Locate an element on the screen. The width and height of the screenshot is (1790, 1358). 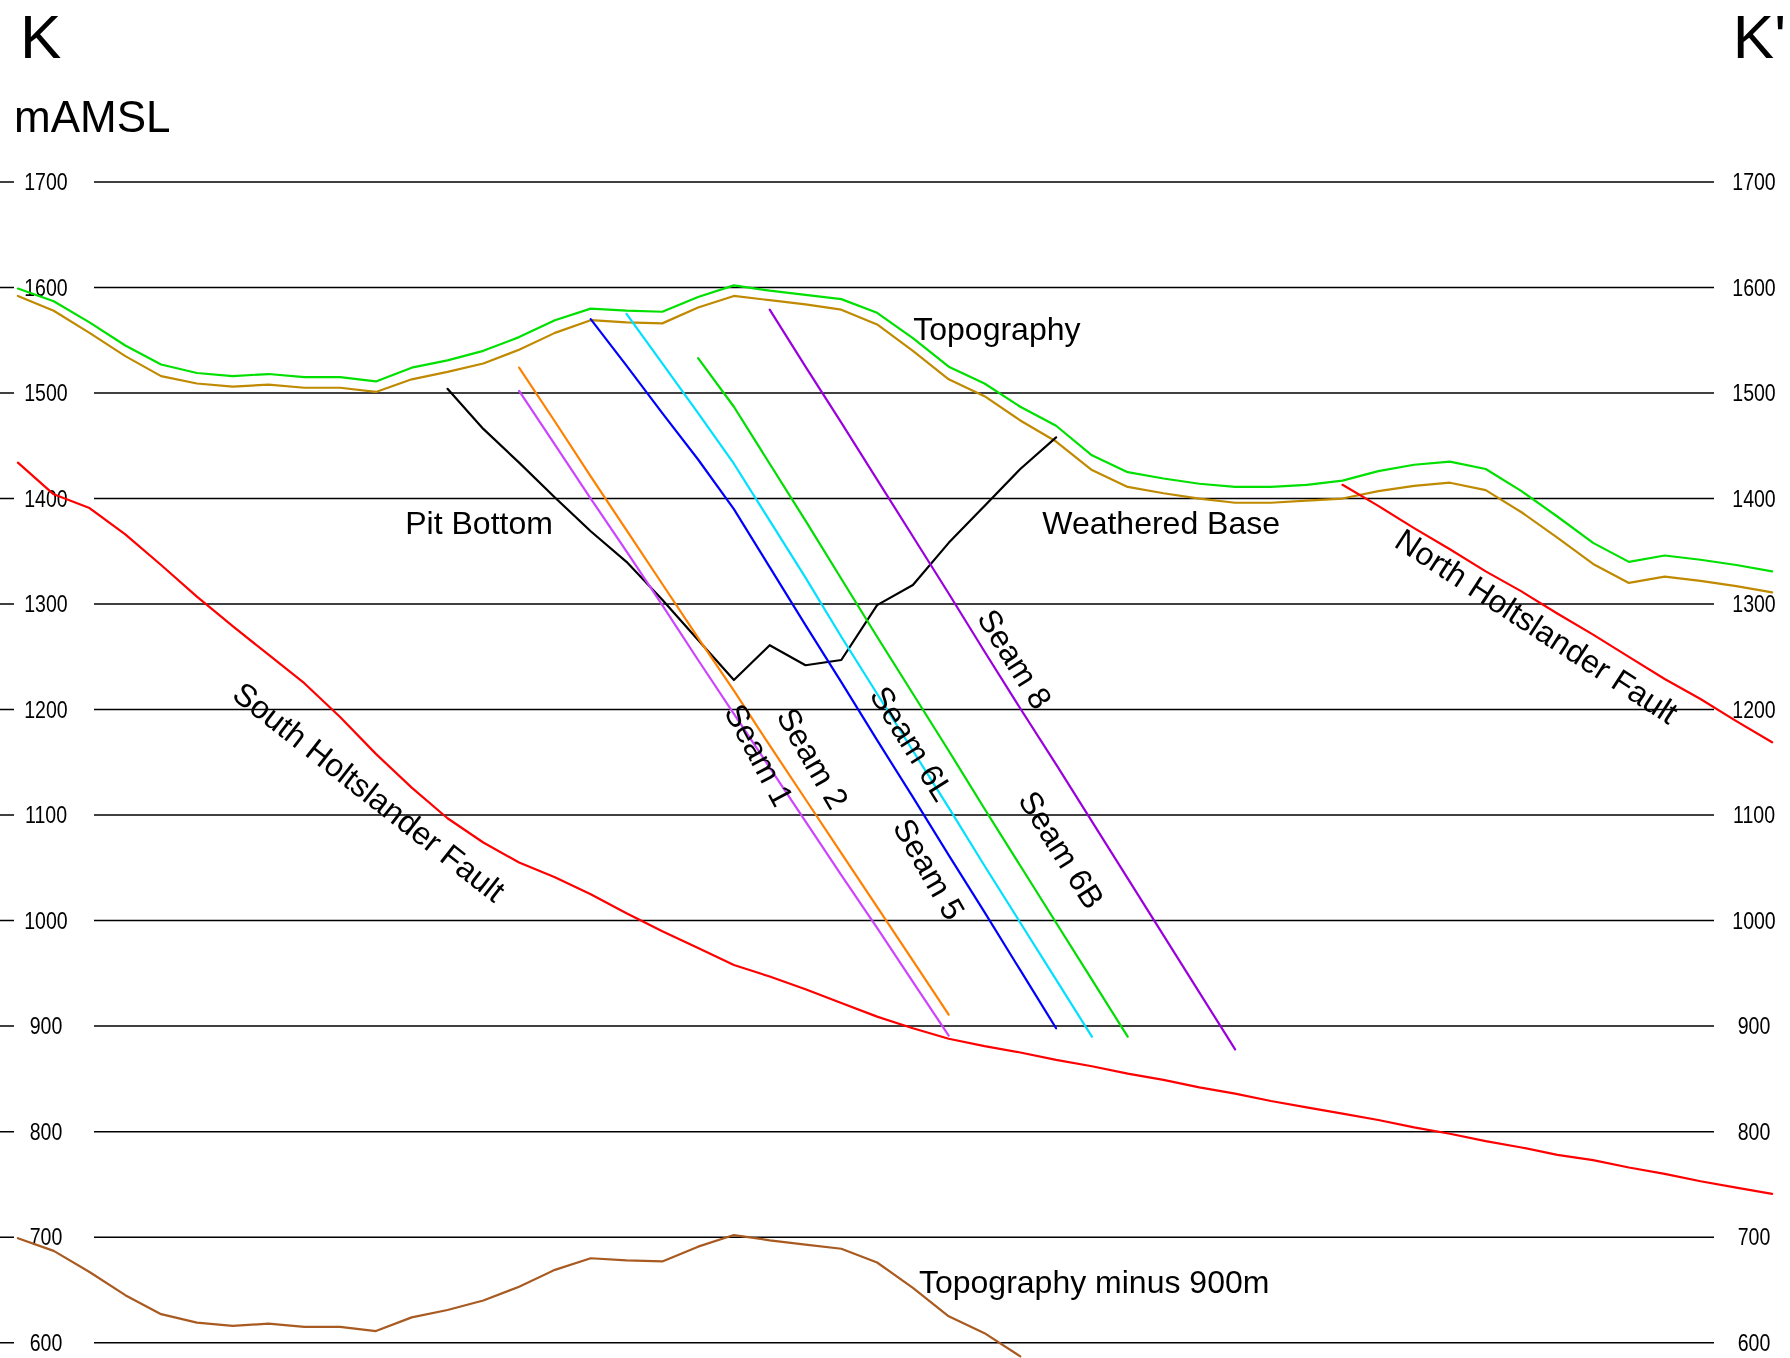
y-tick-label: 700 is located at coordinates (46, 1237).